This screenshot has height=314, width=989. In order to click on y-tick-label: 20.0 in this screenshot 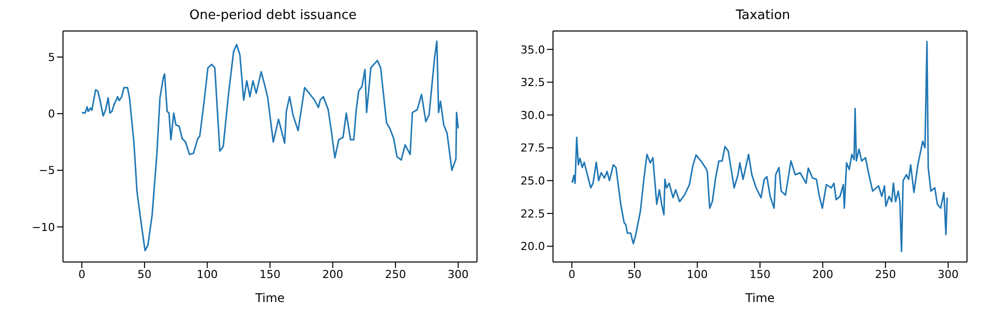, I will do `click(532, 247)`.